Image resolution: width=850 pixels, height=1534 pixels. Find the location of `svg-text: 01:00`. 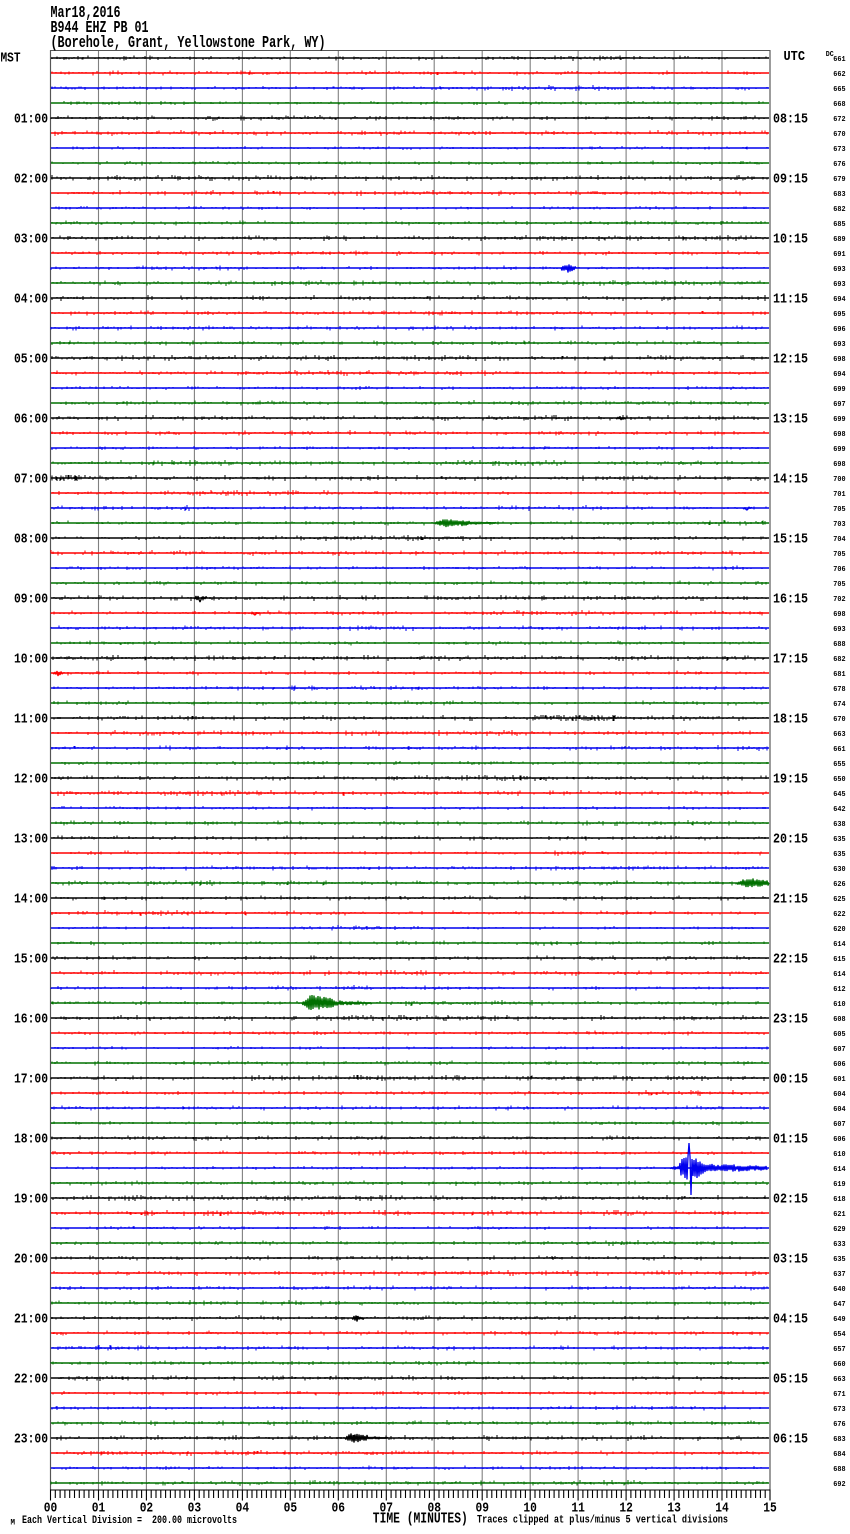

svg-text: 01:00 is located at coordinates (31, 119).